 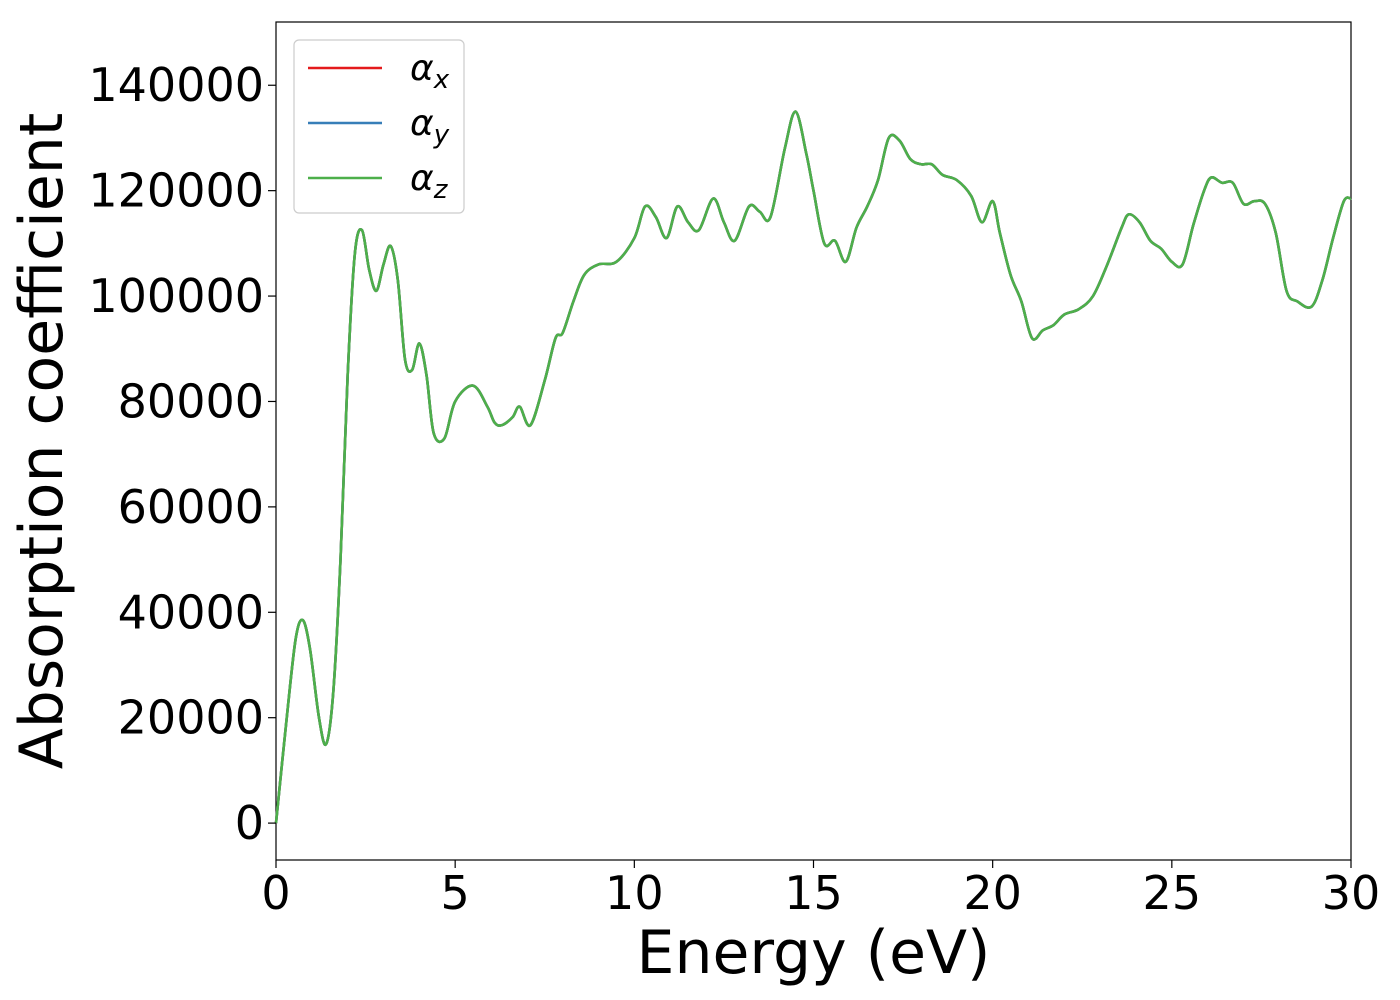 What do you see at coordinates (42, 441) in the screenshot?
I see `y-axis-label: Absorption coefficient` at bounding box center [42, 441].